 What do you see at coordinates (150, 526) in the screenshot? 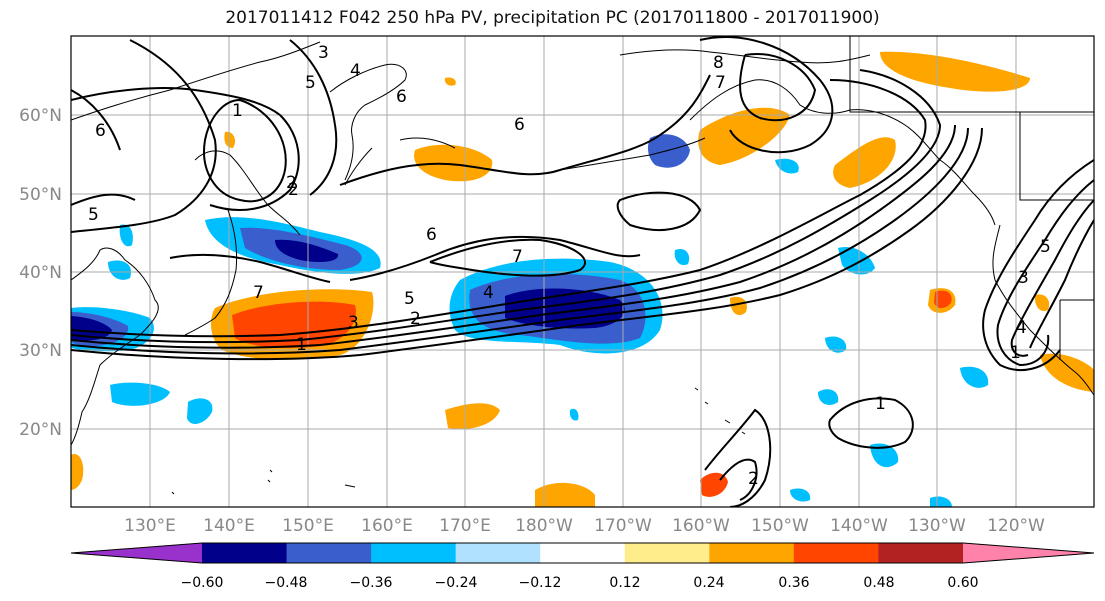
I see `lon-label: 130°E` at bounding box center [150, 526].